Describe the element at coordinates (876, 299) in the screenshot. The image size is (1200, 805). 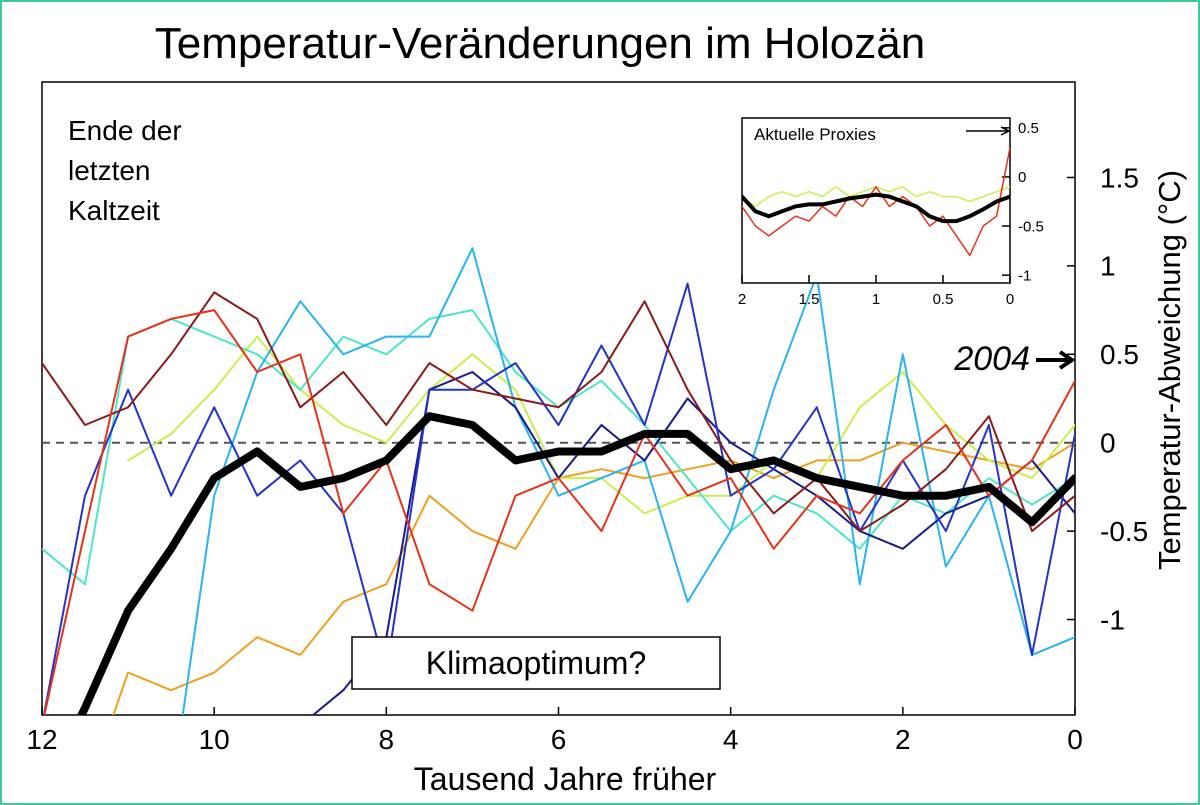
I see `x-tick-label: 1` at that location.